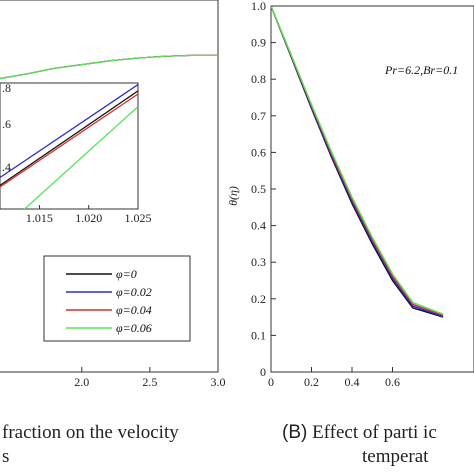 The image size is (474, 474). I want to click on inset-y-tick-label: .4, so click(6, 167).